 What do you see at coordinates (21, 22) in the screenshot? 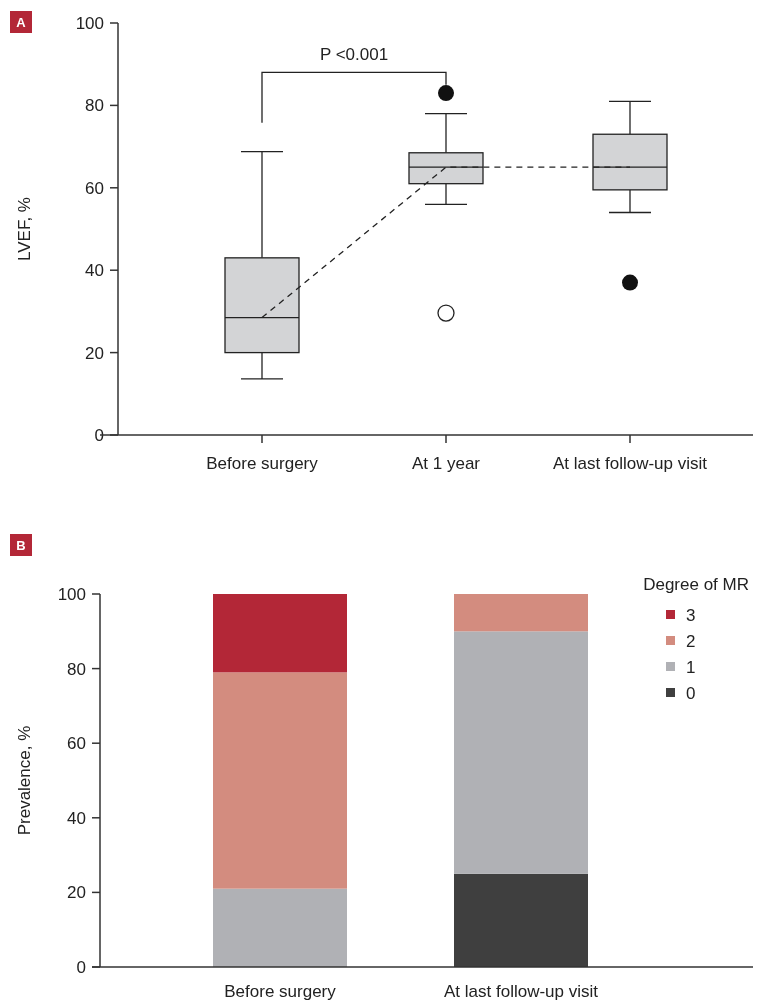
I see `text: A` at bounding box center [21, 22].